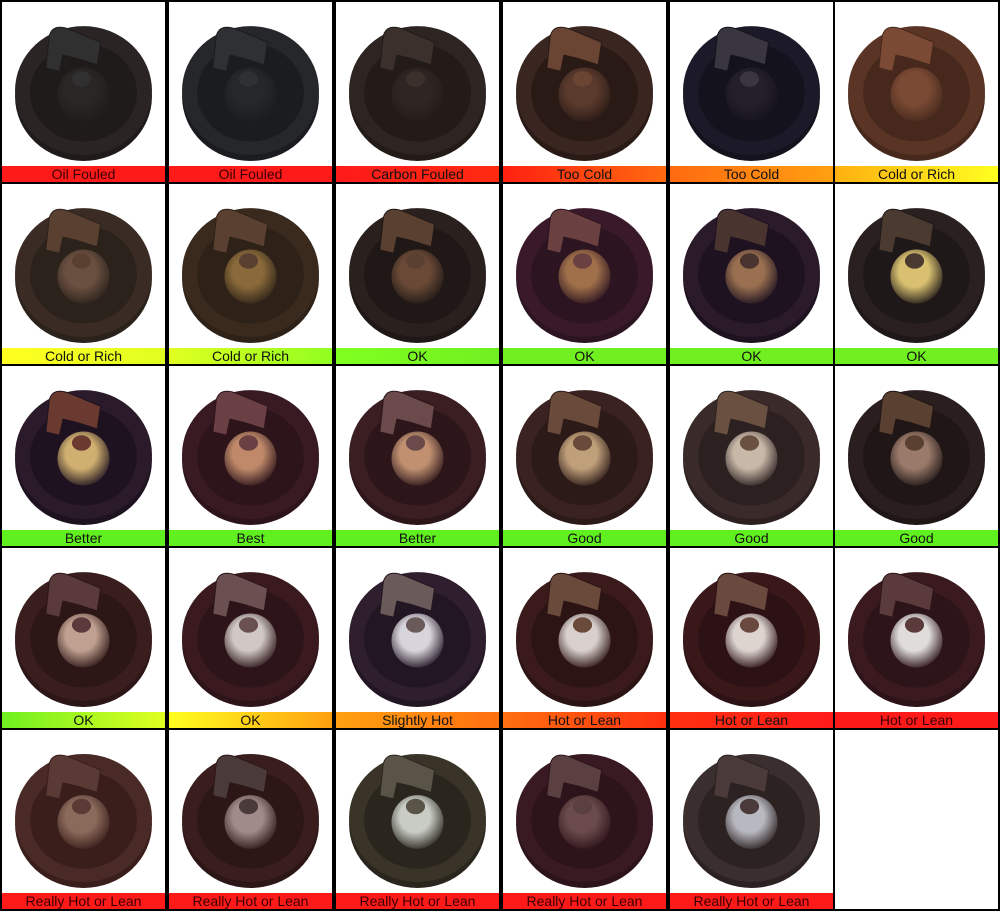  Describe the element at coordinates (417, 720) in the screenshot. I see `condition-label: Slightly Hot` at that location.